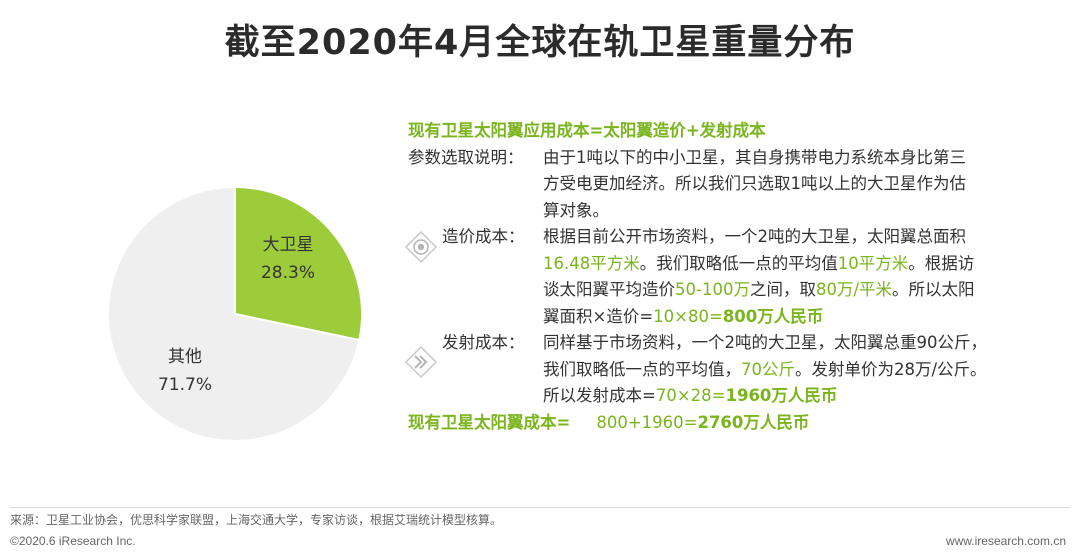 The height and width of the screenshot is (560, 1080). I want to click on diamond-target-icon, so click(421, 247).